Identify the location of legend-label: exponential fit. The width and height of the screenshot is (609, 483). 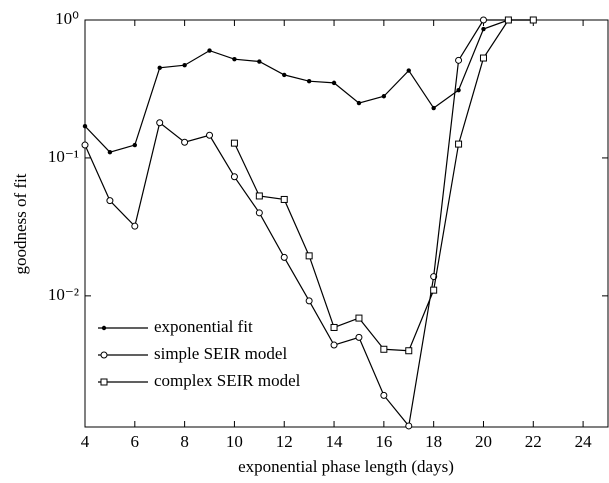
(203, 326).